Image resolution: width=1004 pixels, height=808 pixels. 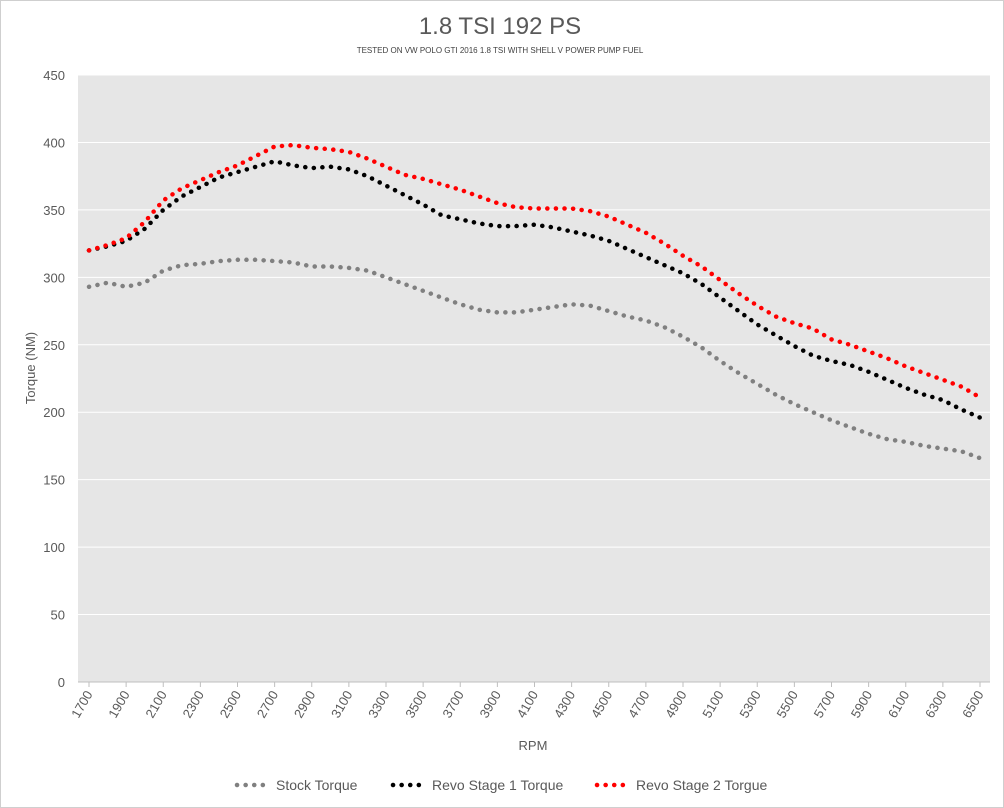 I want to click on x-tick-label: 4300, so click(x=564, y=704).